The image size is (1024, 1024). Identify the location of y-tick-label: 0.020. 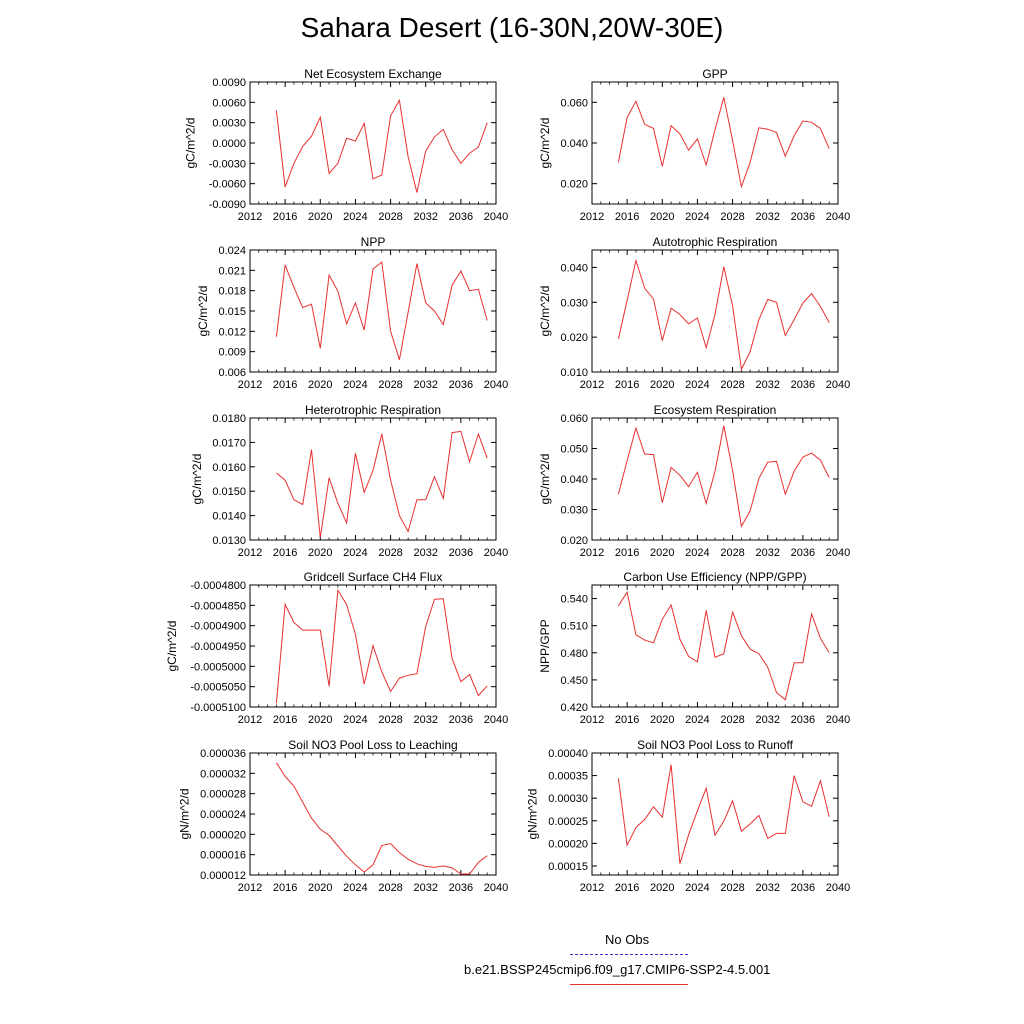
(574, 338).